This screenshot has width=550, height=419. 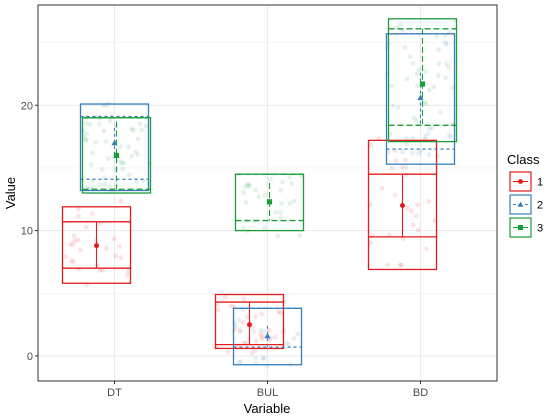 I want to click on box-class-1-BUL, so click(x=249, y=321).